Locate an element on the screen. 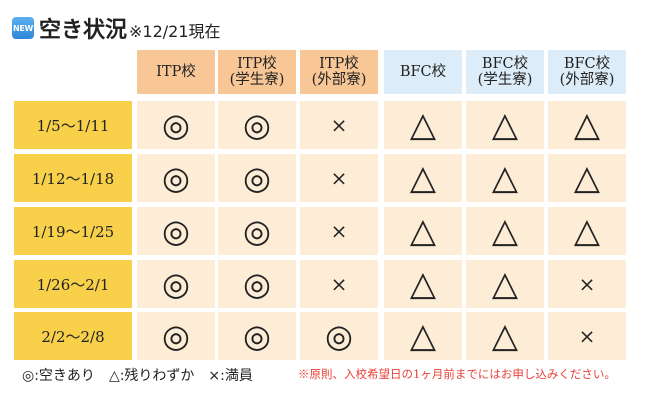  legend-available: ◎:空きあり is located at coordinates (58, 376).